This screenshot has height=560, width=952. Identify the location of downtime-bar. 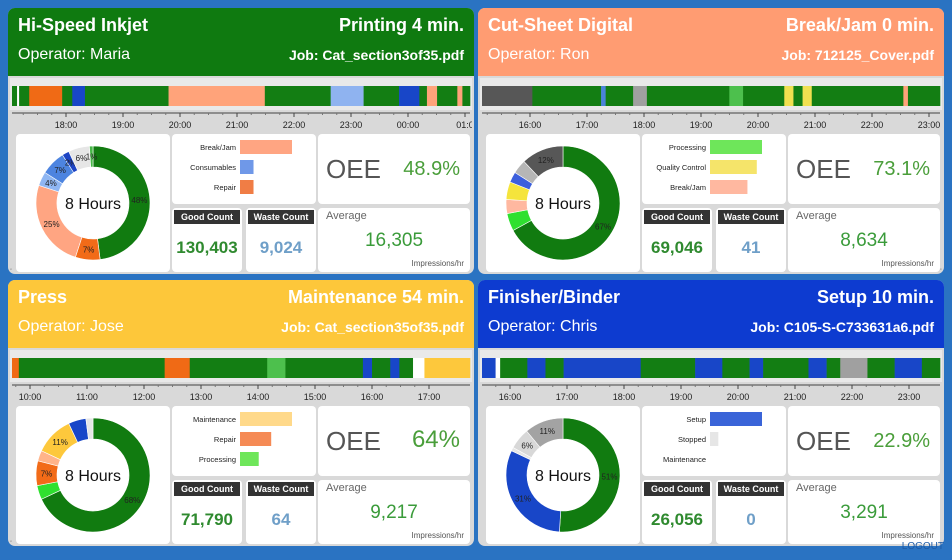
(714, 439).